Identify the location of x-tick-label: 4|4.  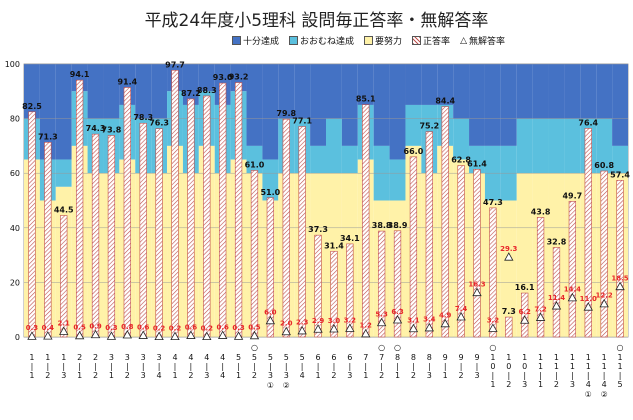
(222, 366).